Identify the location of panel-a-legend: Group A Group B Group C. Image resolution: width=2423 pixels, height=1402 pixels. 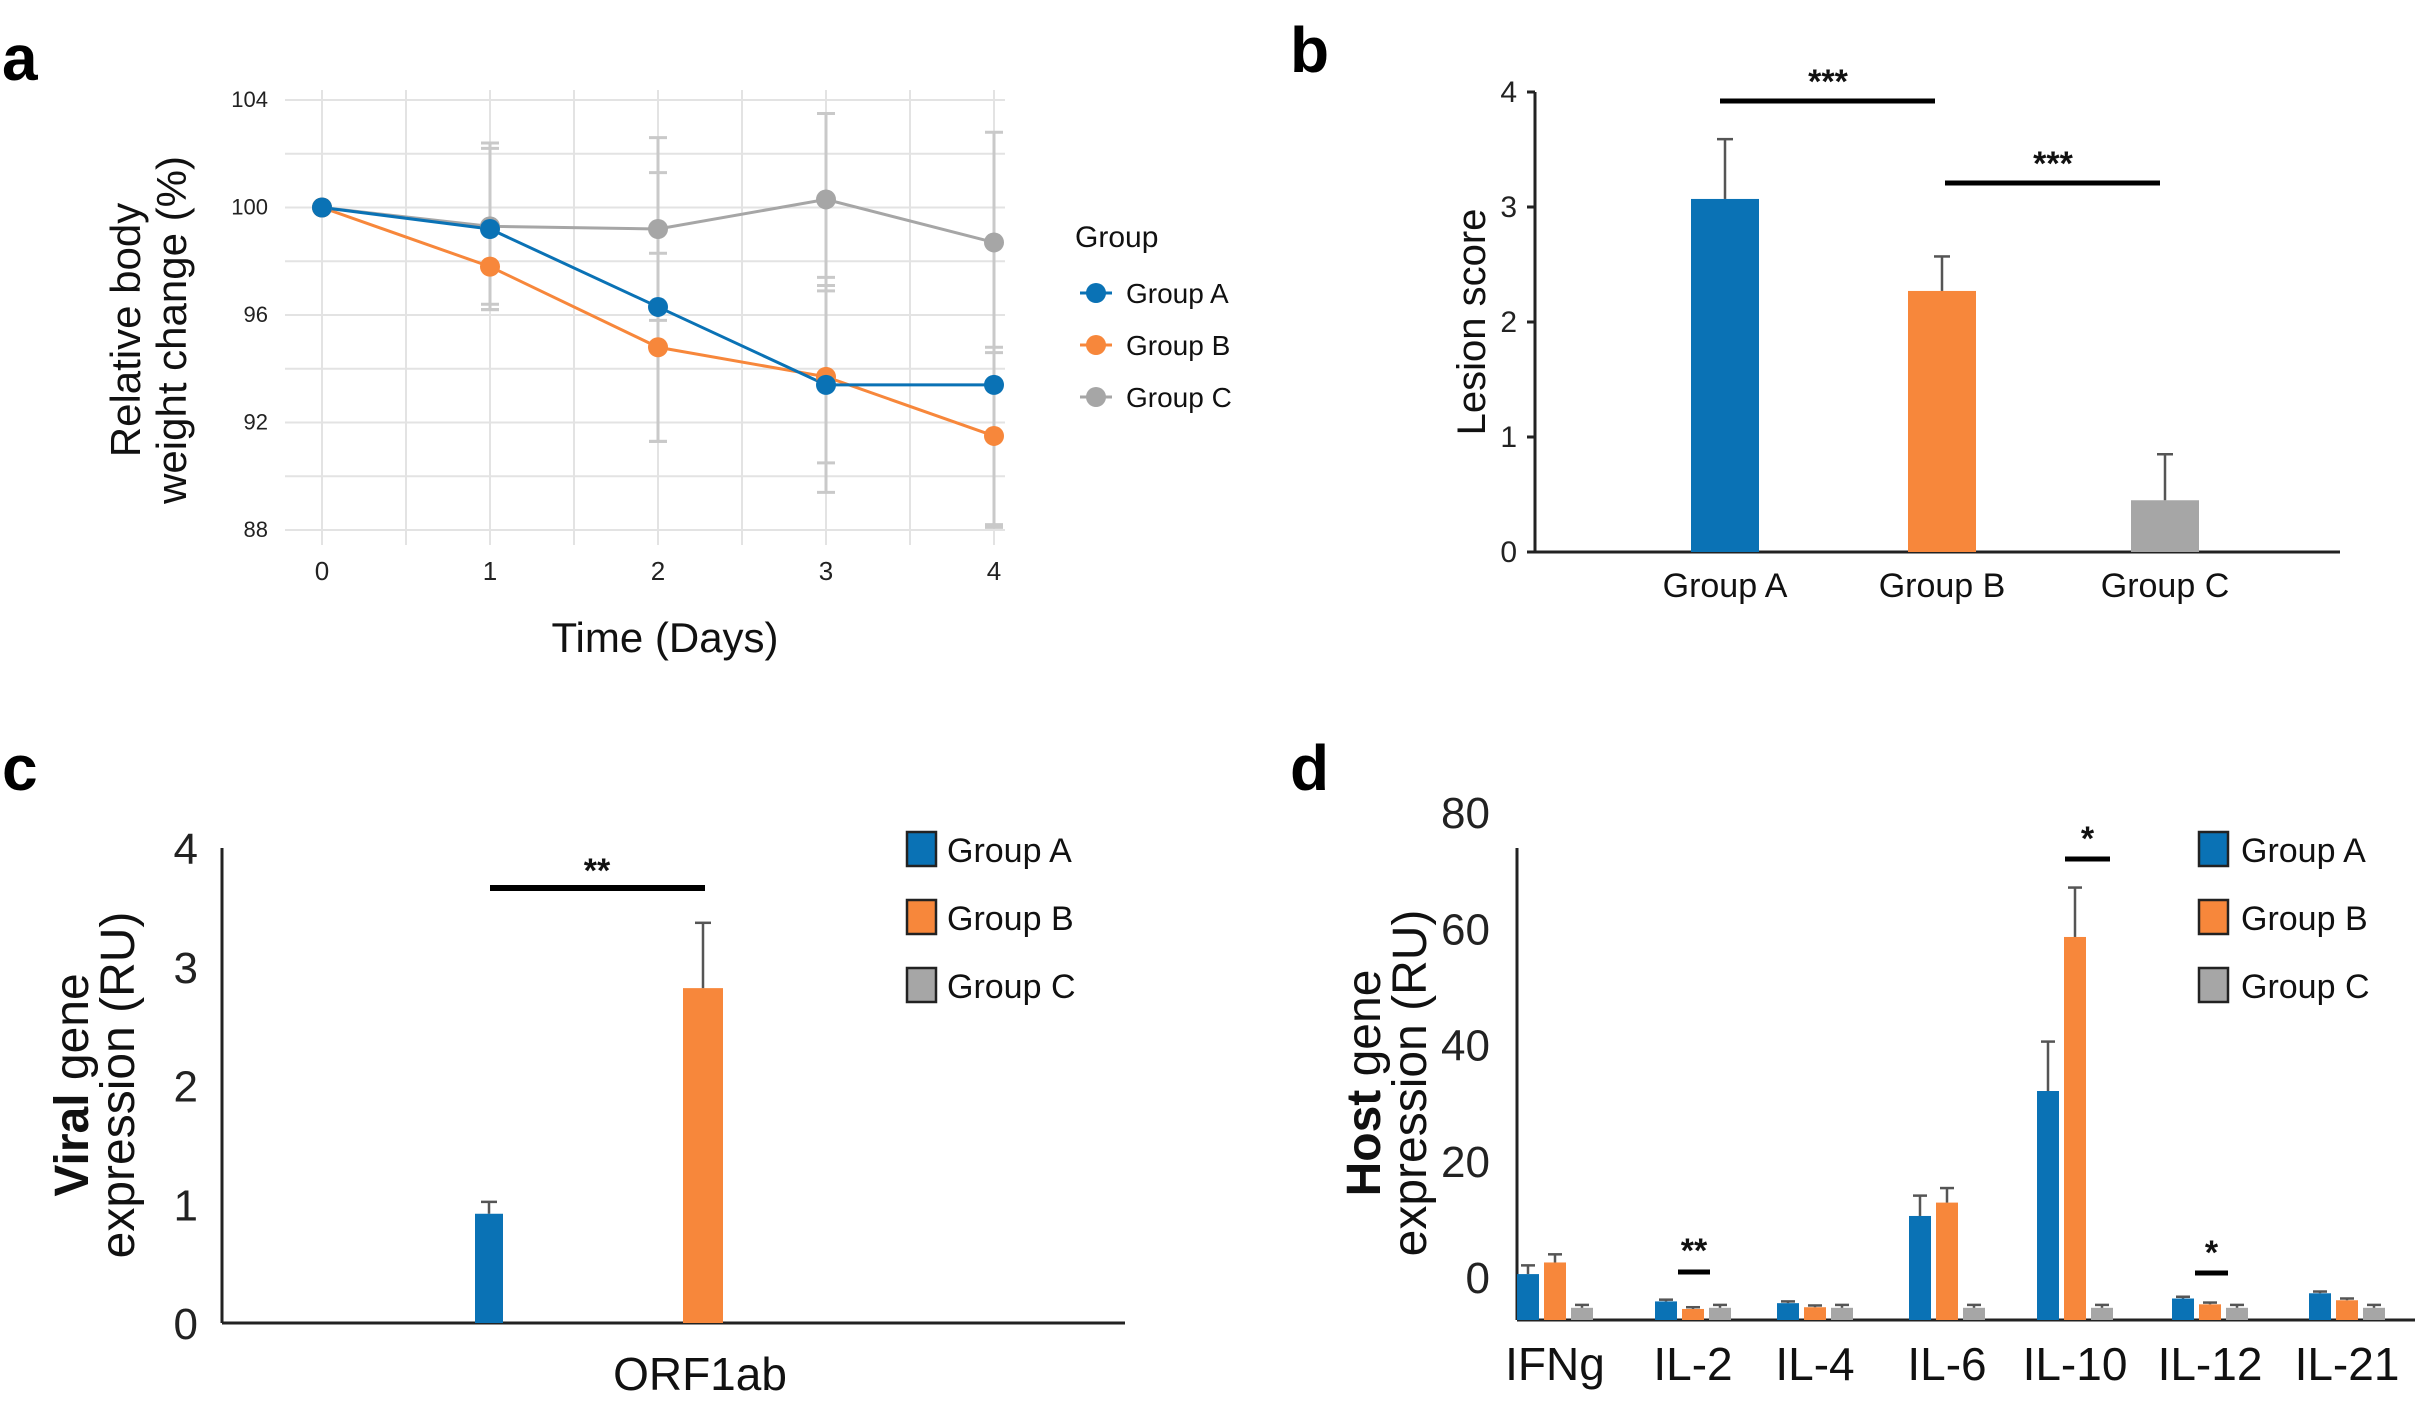
(1156, 345).